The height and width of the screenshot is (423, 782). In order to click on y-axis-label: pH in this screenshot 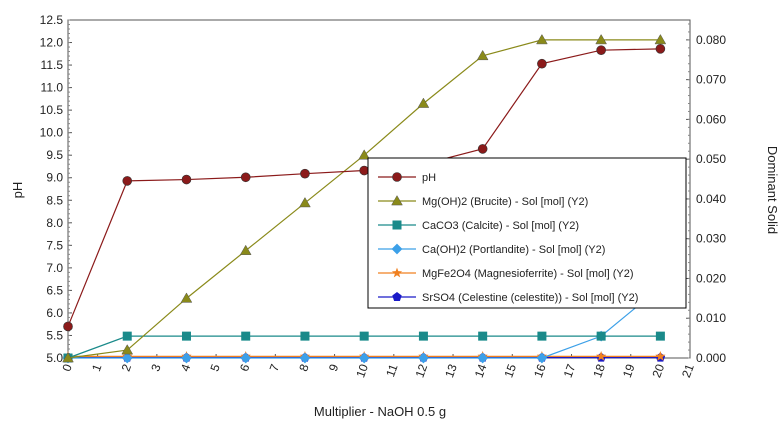, I will do `click(17, 190)`.